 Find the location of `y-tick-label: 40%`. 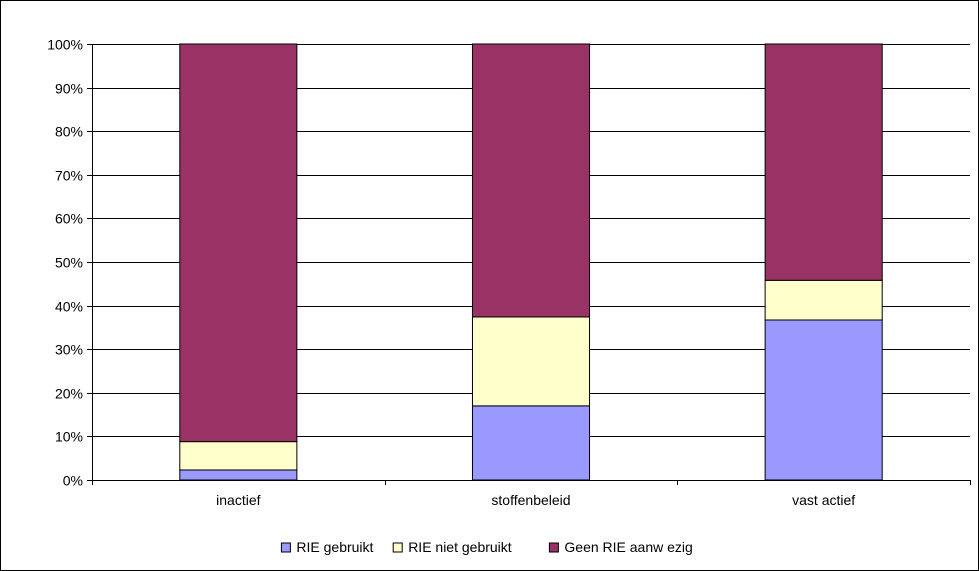

y-tick-label: 40% is located at coordinates (69, 307).